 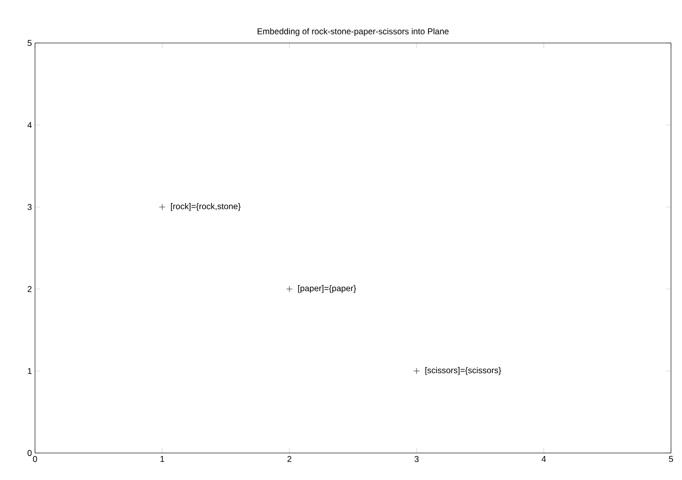 I want to click on annotation: [rock]={rock,stone}, so click(x=206, y=207).